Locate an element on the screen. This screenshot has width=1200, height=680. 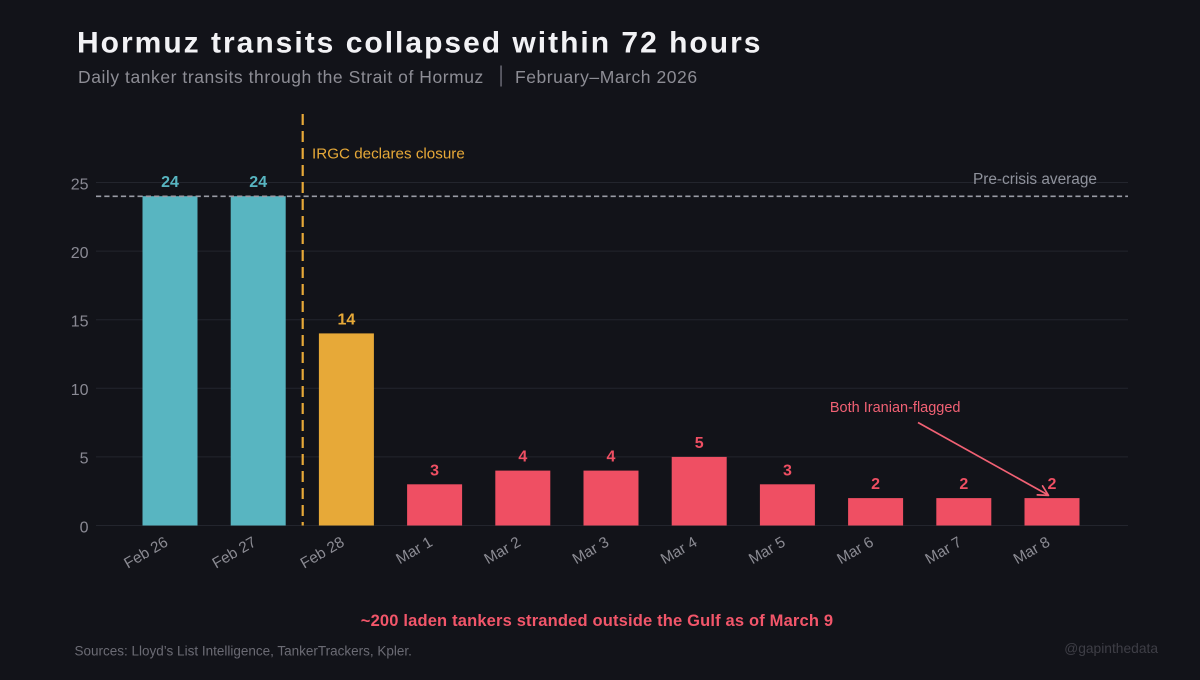
svg-text: 10 is located at coordinates (80, 390).